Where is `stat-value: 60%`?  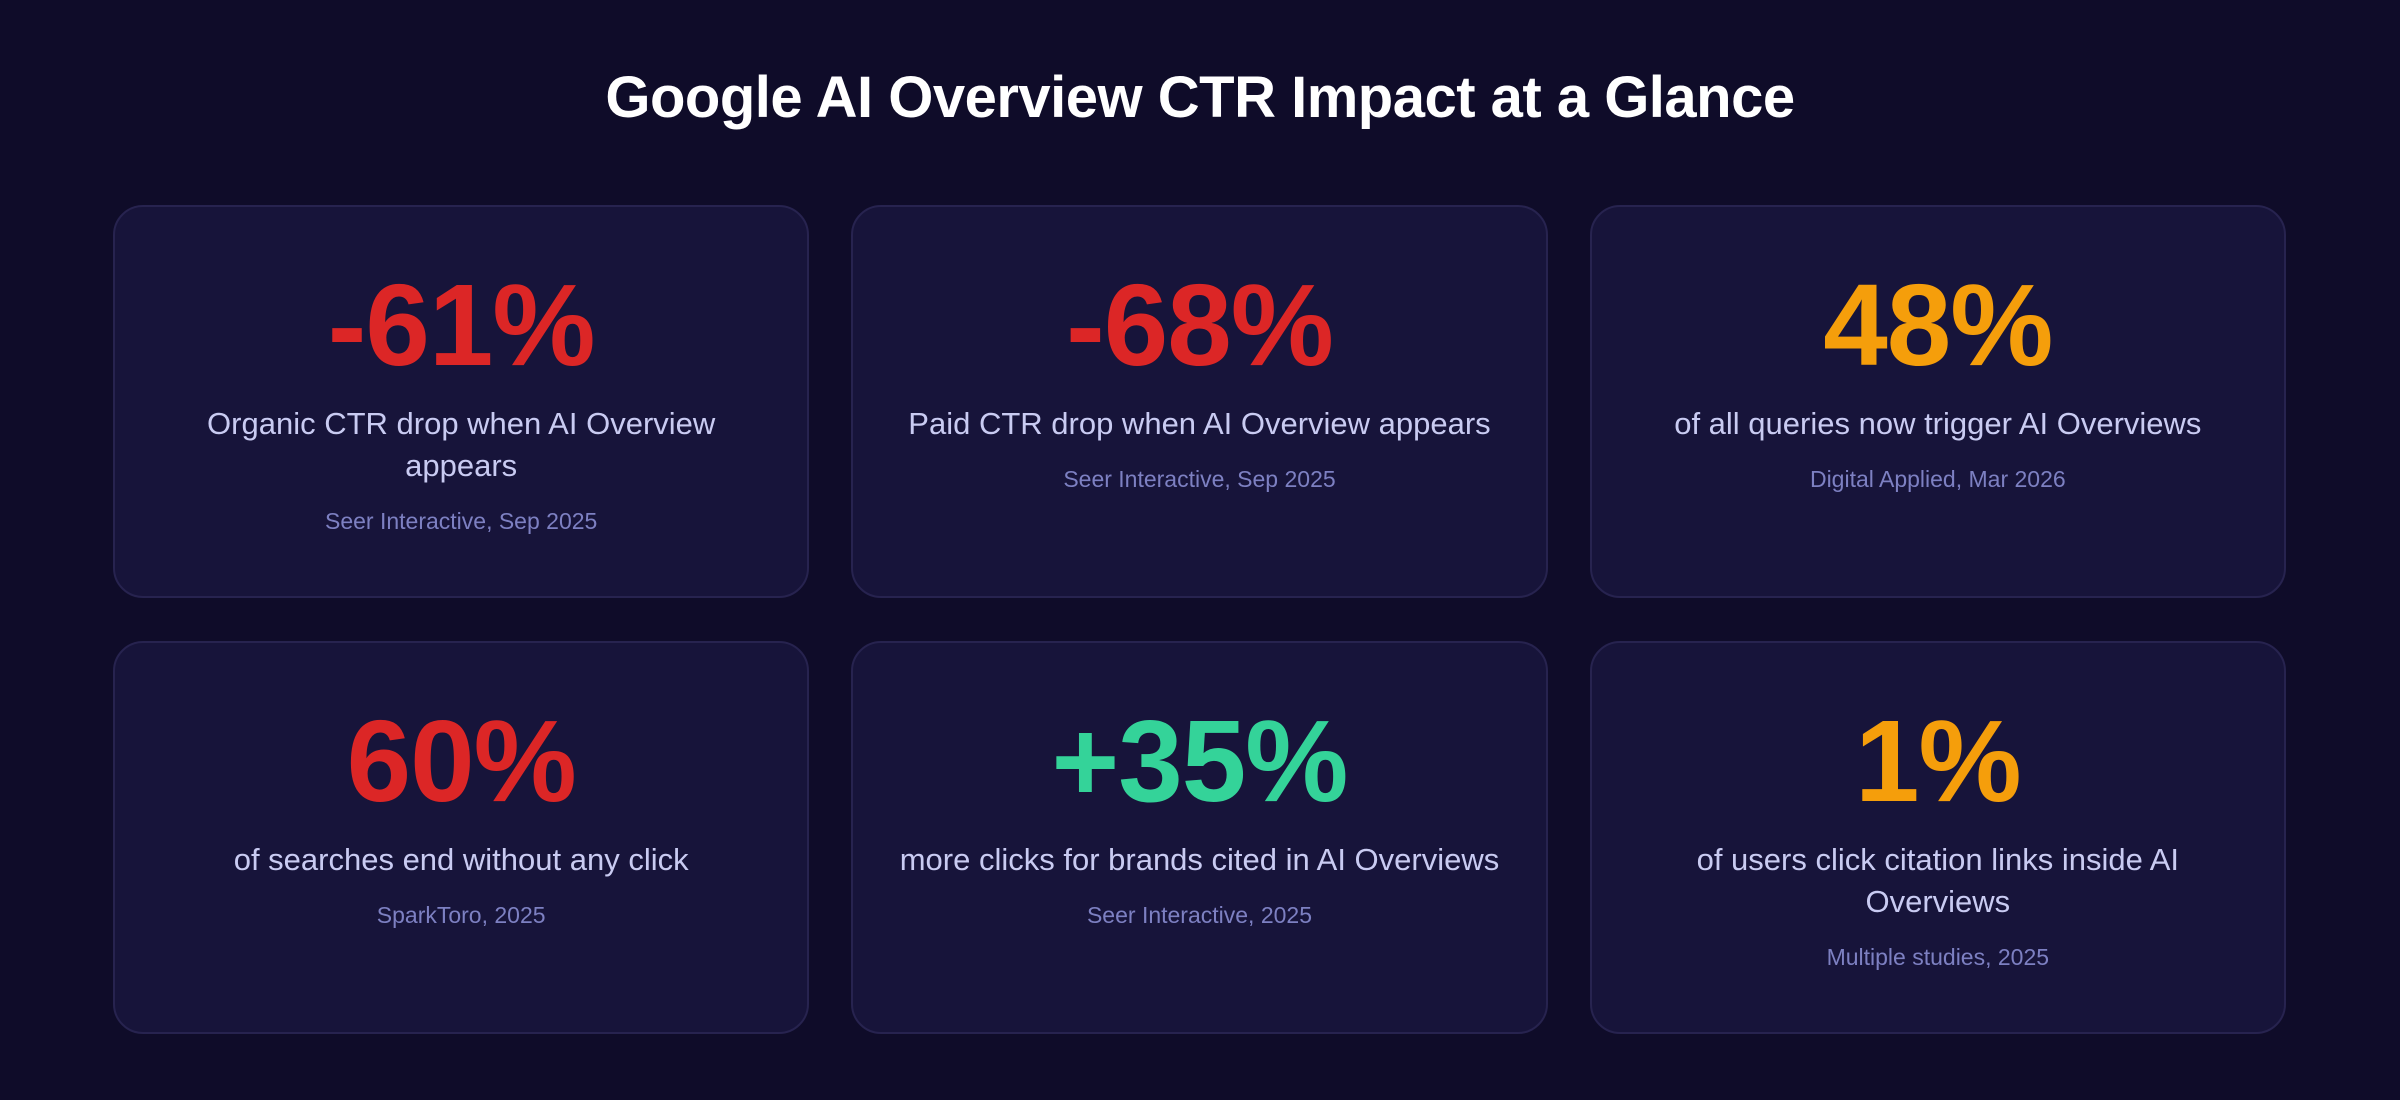 stat-value: 60% is located at coordinates (461, 761).